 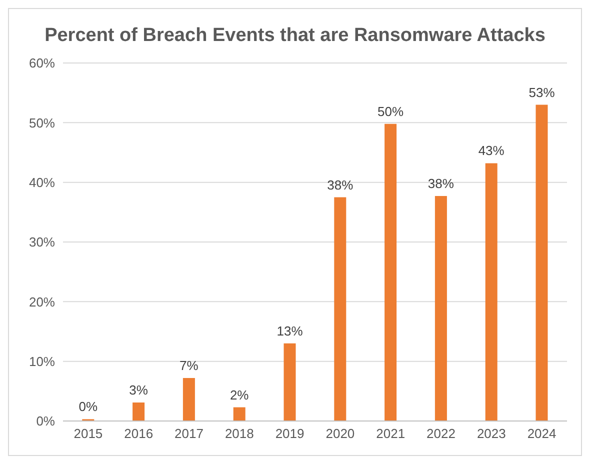 I want to click on x-tick-label: 2019, so click(x=289, y=434).